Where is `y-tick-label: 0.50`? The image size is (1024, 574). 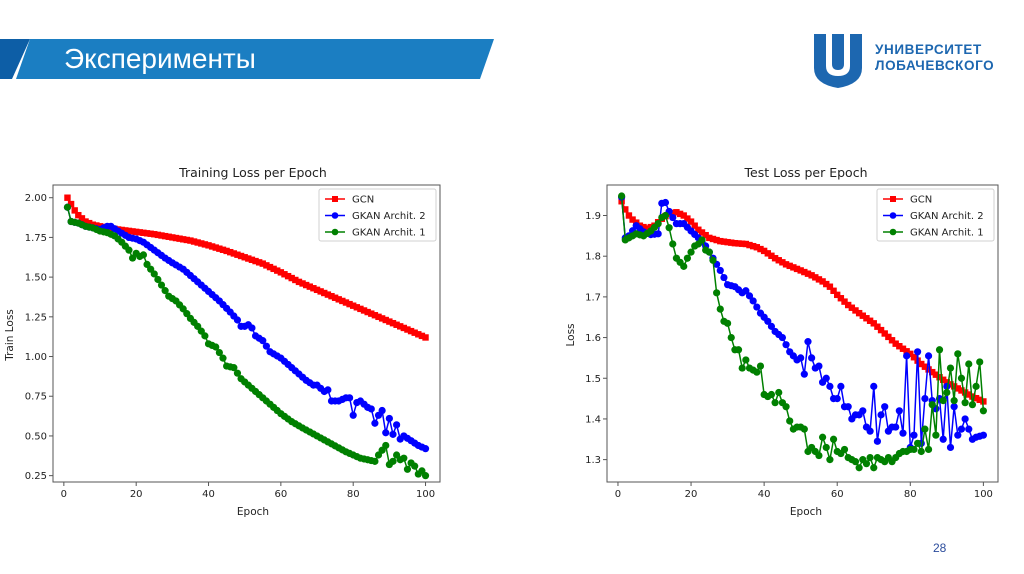 y-tick-label: 0.50 is located at coordinates (36, 436).